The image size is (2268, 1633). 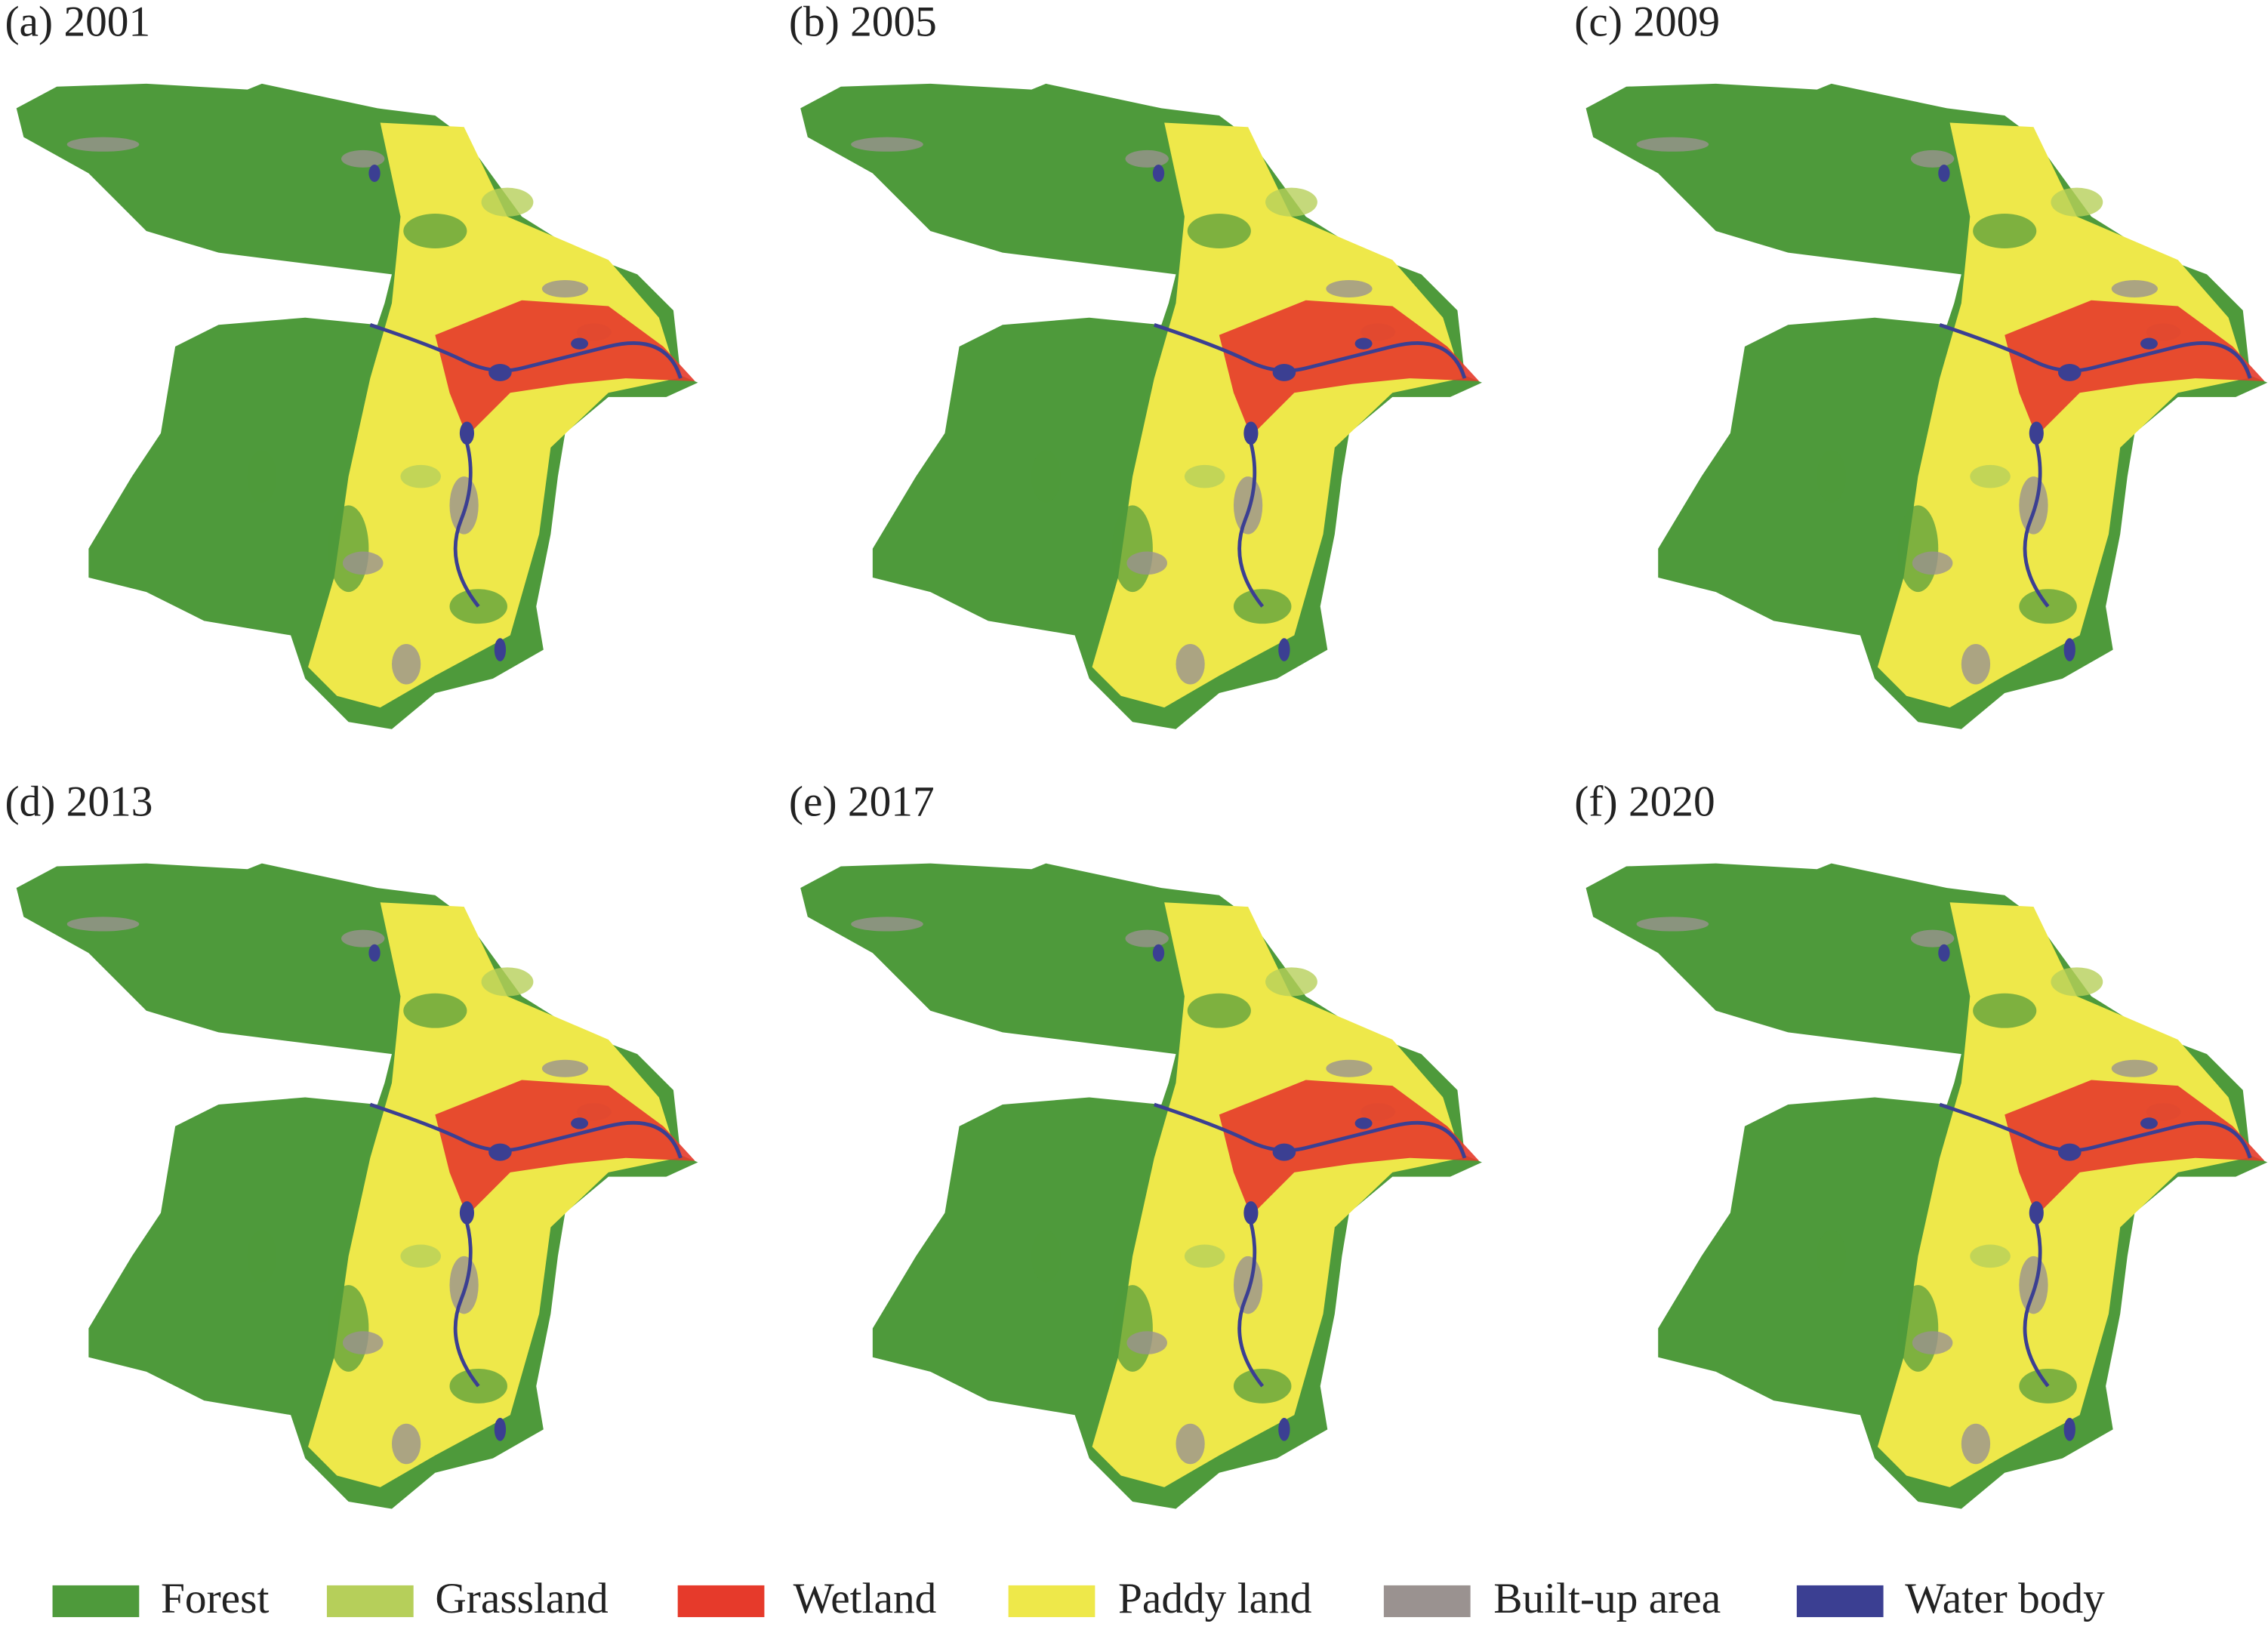 I want to click on panel-label: (d) 2013, so click(x=79, y=801).